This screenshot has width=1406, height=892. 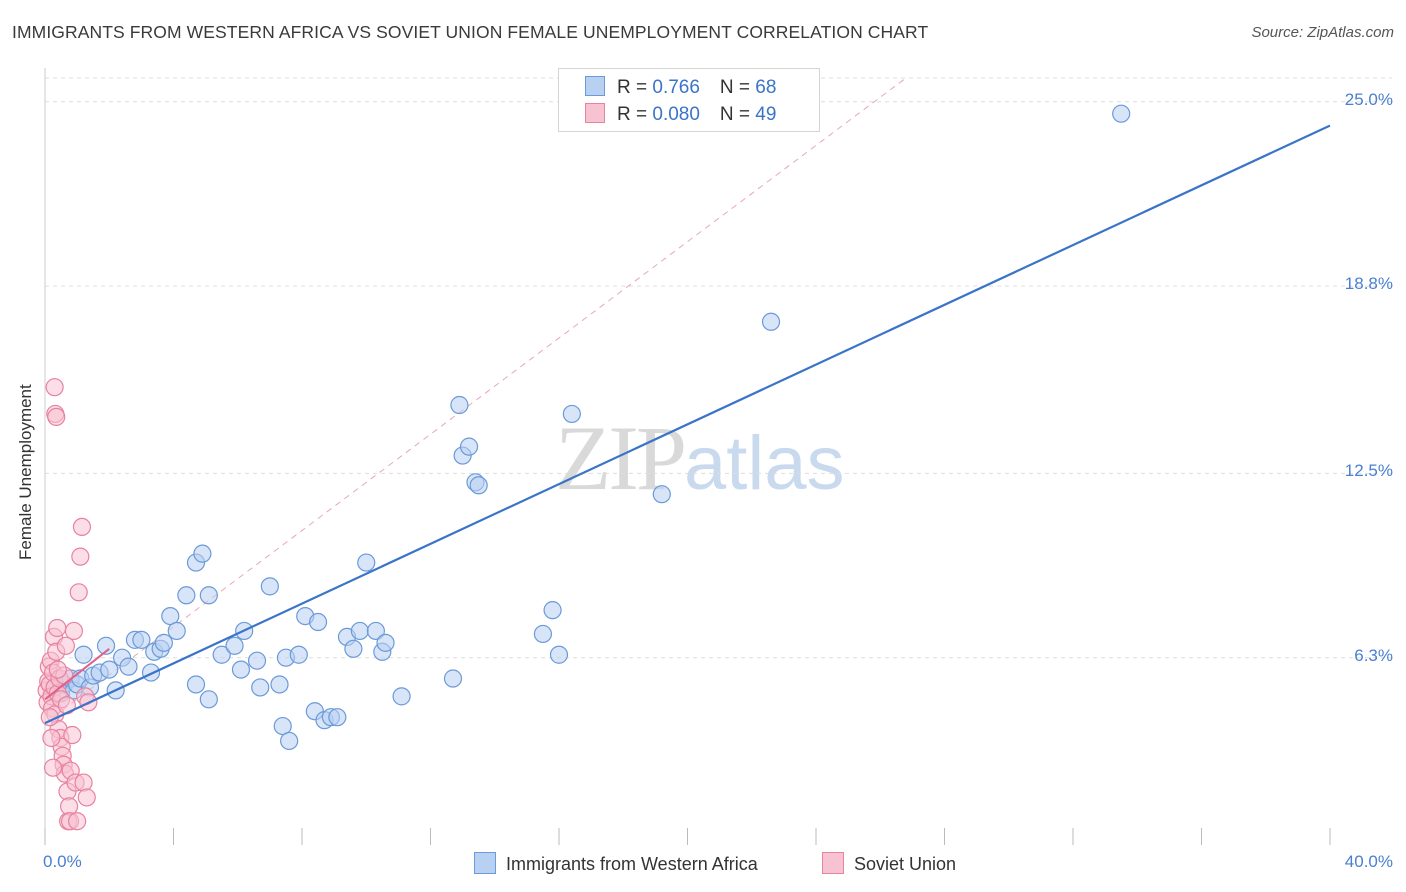 I want to click on y-tick-label: 6.3%, so click(x=1373, y=655).